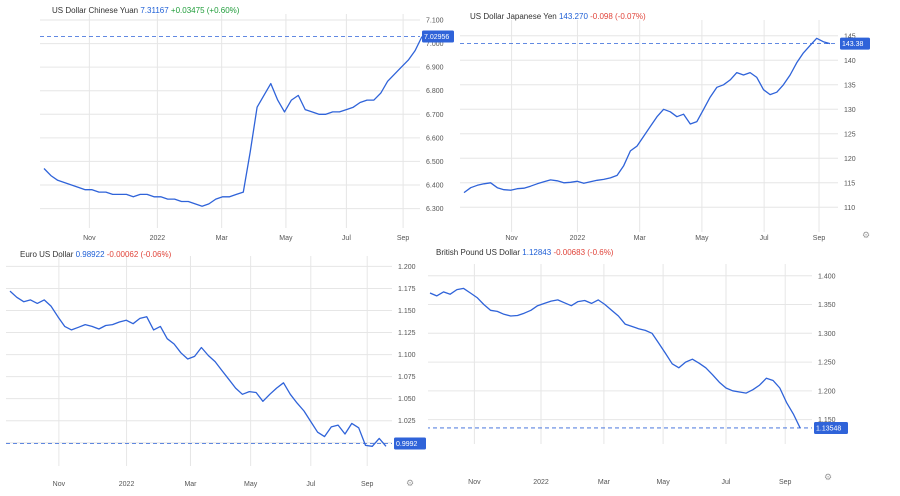 The image size is (900, 496). I want to click on y-tick-label: 1.050, so click(407, 399).